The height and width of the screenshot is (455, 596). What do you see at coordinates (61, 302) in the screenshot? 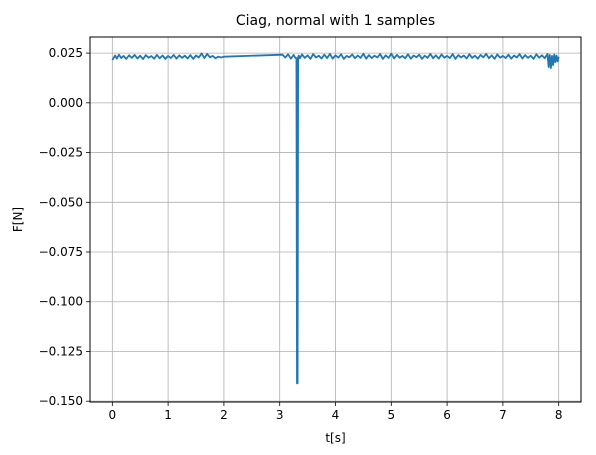
I see `y-tick-label: −0.100` at bounding box center [61, 302].